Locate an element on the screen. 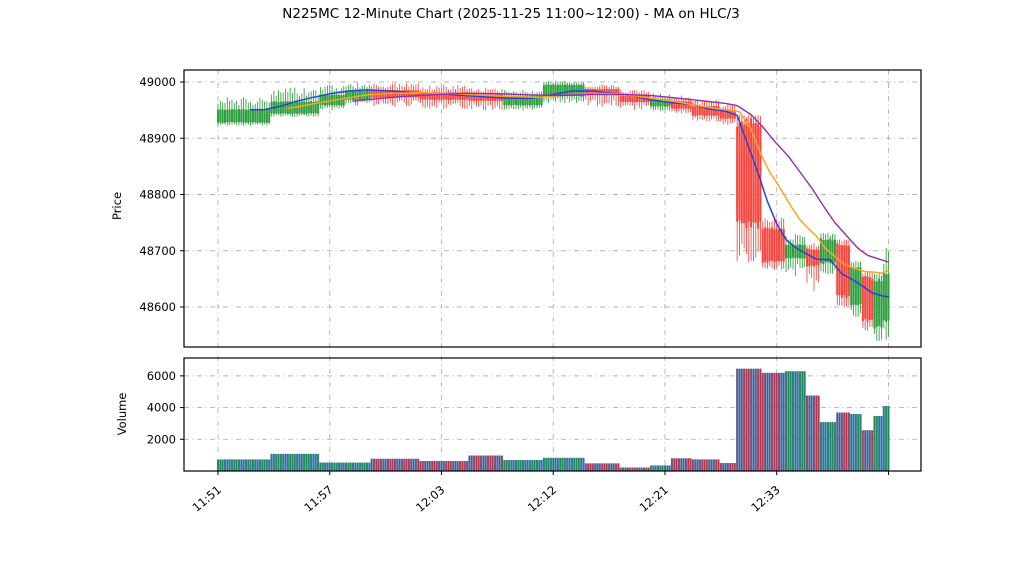 The height and width of the screenshot is (575, 1022). x-tick-label: 12:03 is located at coordinates (430, 499).